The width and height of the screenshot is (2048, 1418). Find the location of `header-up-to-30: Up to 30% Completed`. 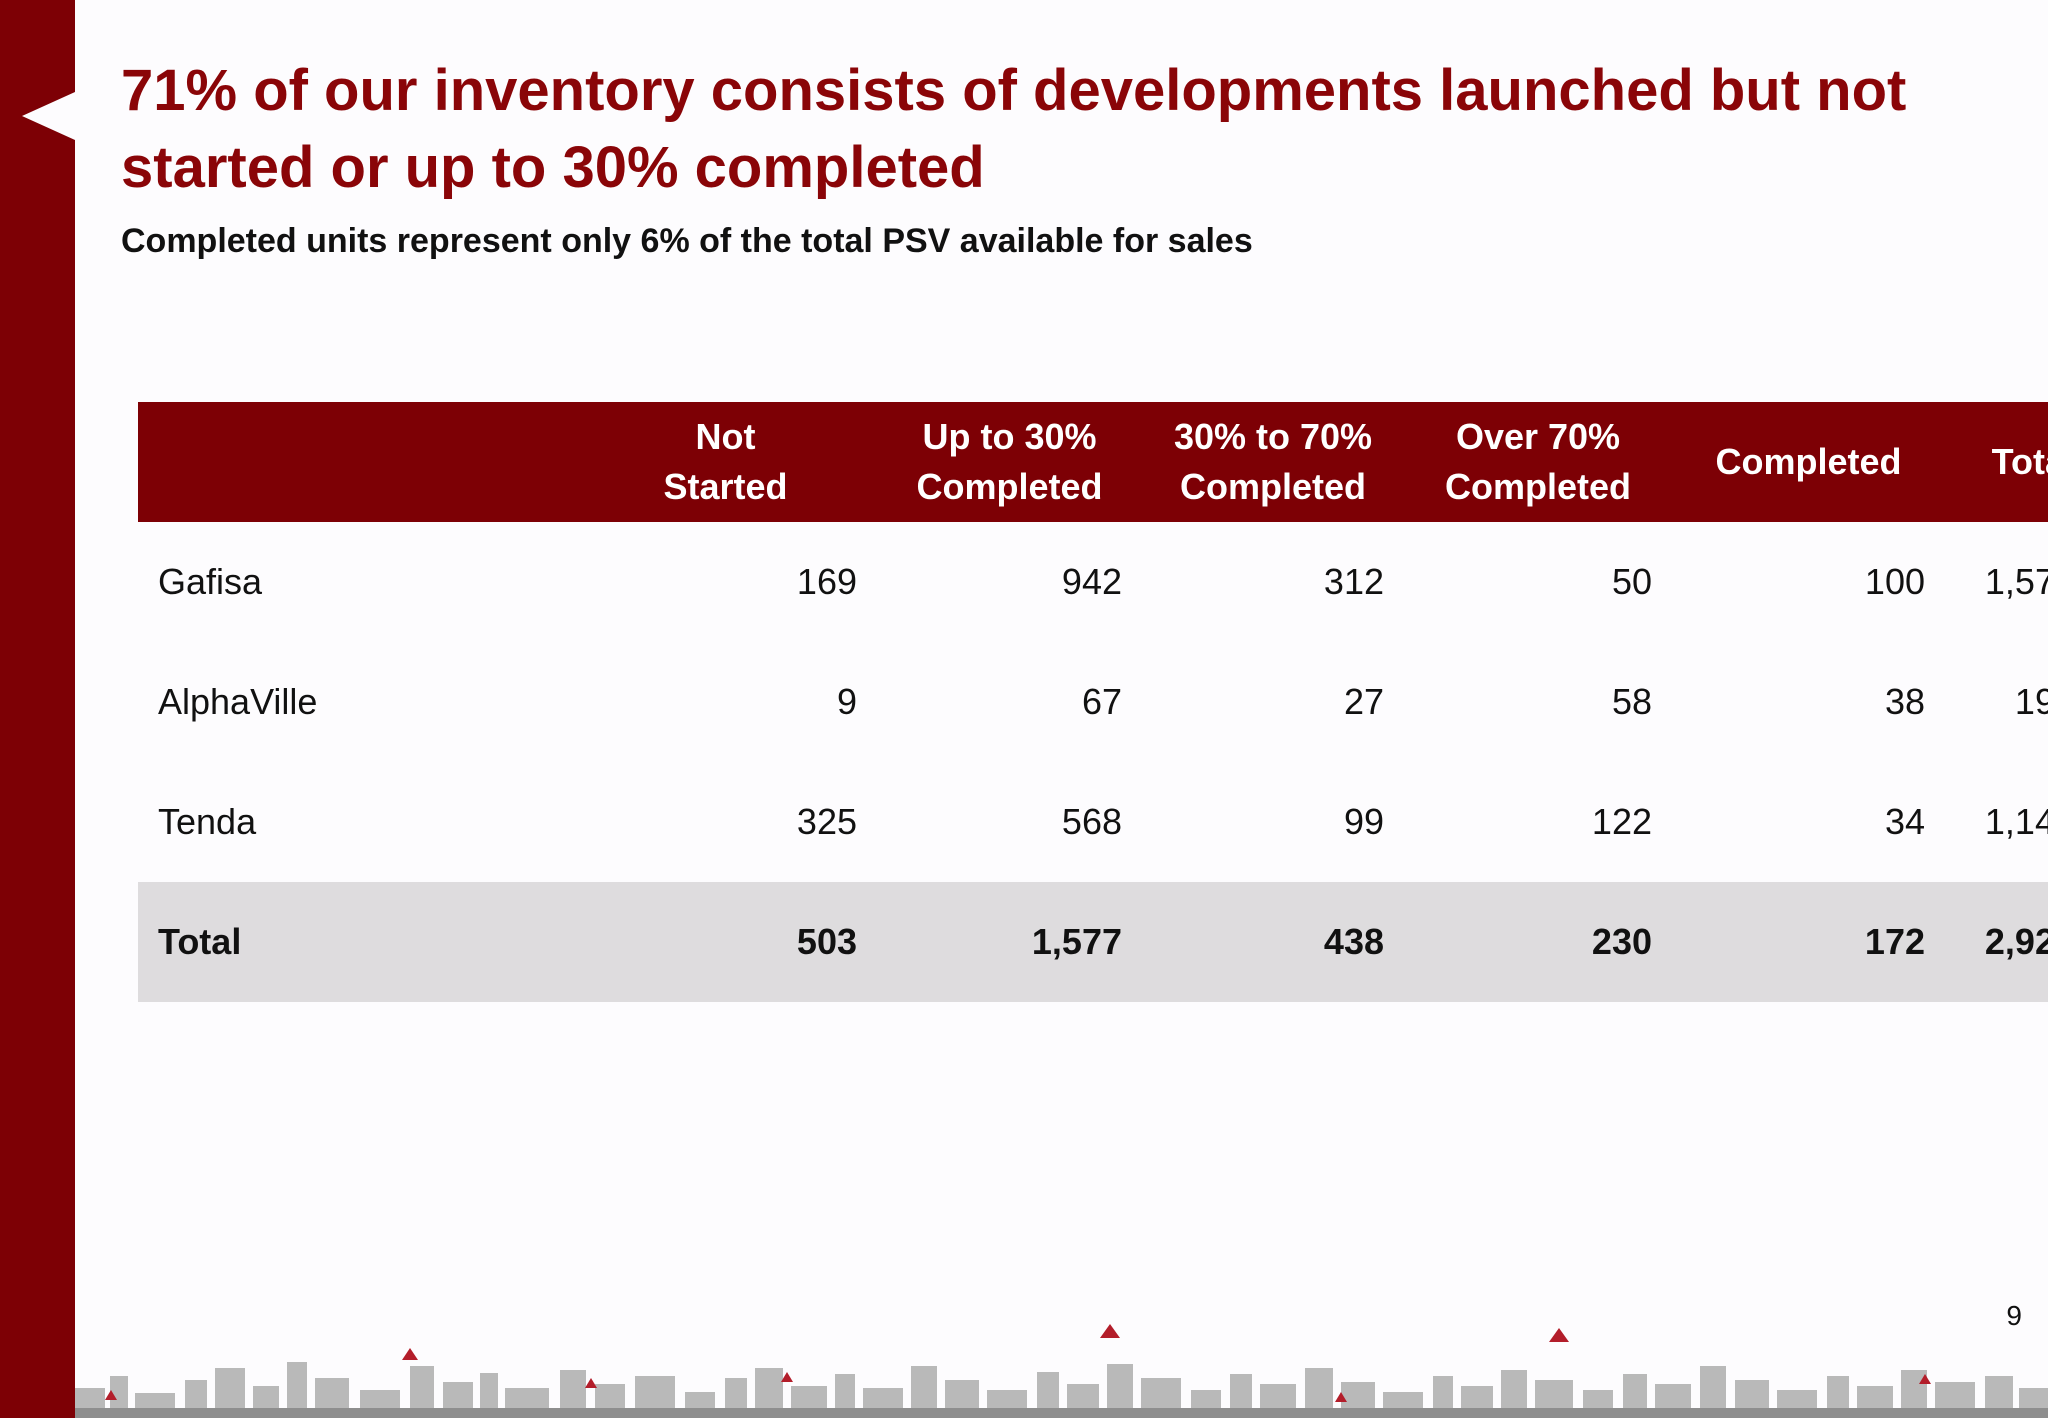

header-up-to-30: Up to 30% Completed is located at coordinates (1009, 462).